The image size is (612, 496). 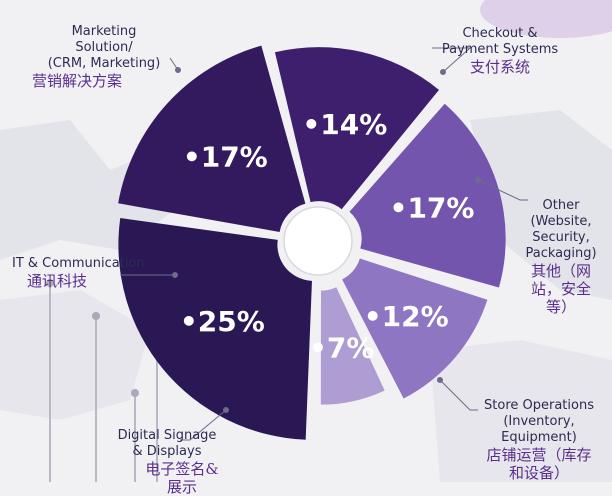 I want to click on slice-label-it-communication-zh: 通讯科技, so click(x=57, y=281).